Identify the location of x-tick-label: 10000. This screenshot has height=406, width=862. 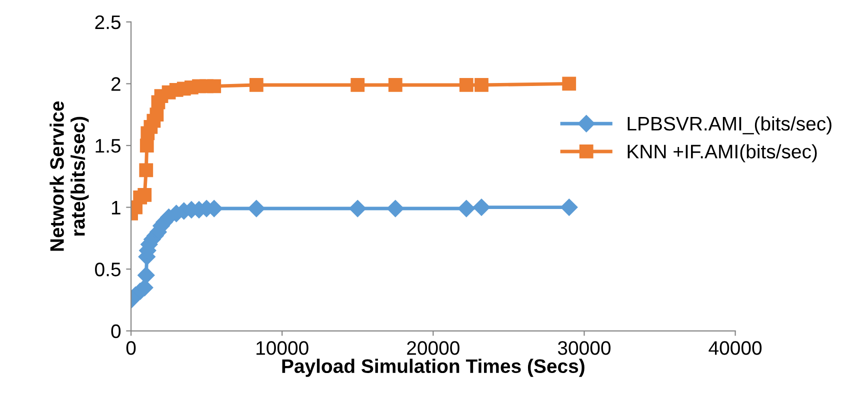
(282, 348).